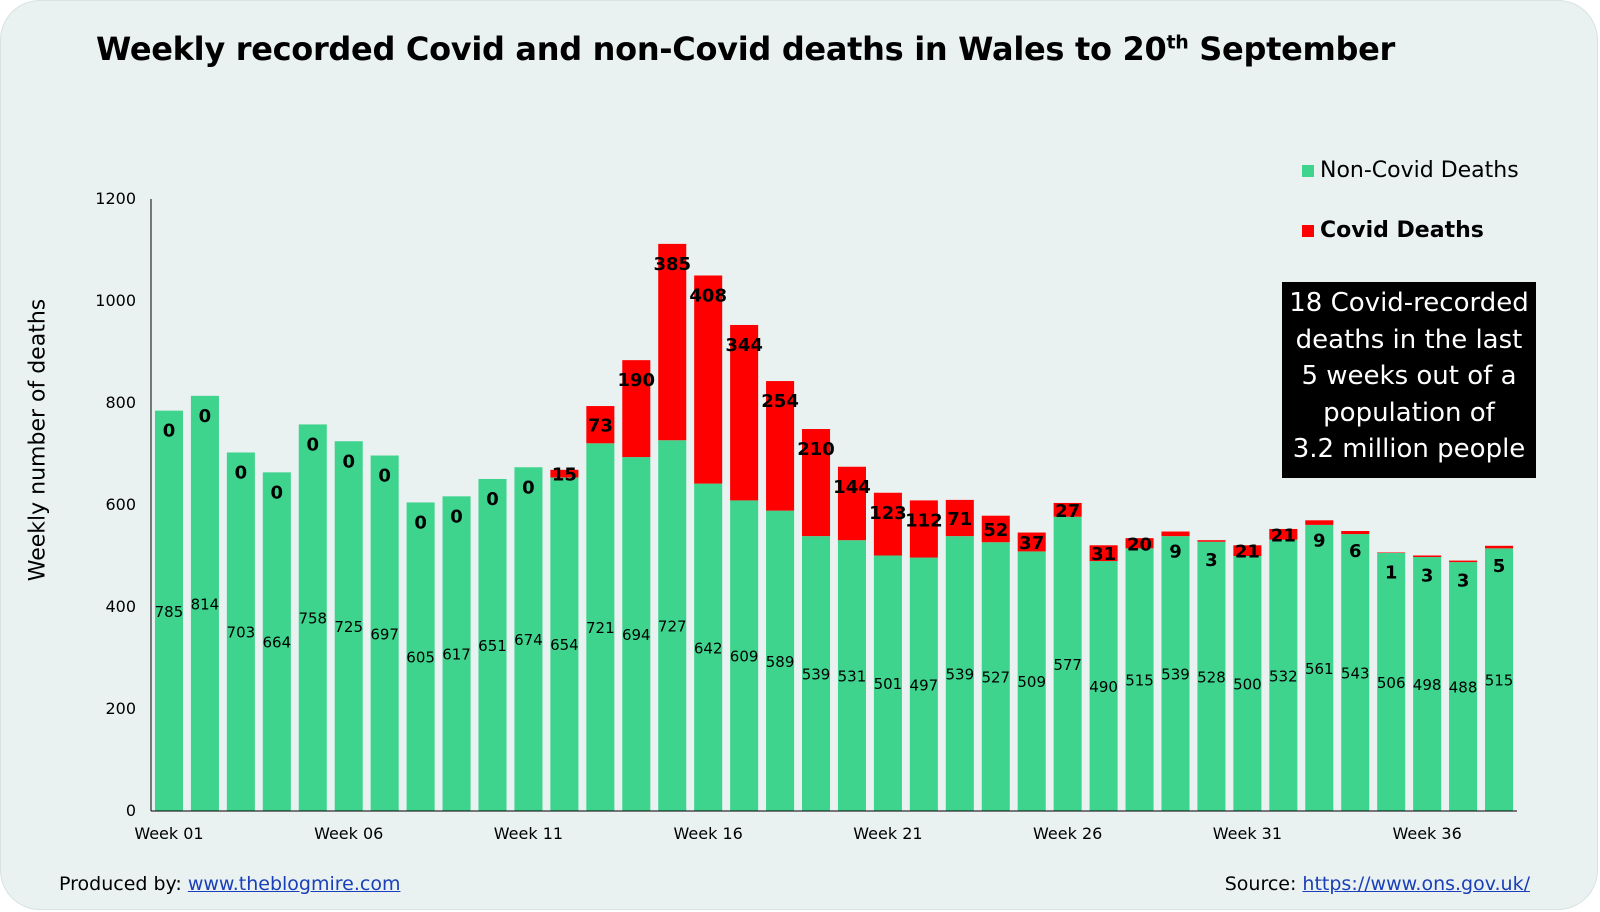 This screenshot has width=1600, height=912. What do you see at coordinates (1067, 833) in the screenshot?
I see `x-tick-label: Week 26` at bounding box center [1067, 833].